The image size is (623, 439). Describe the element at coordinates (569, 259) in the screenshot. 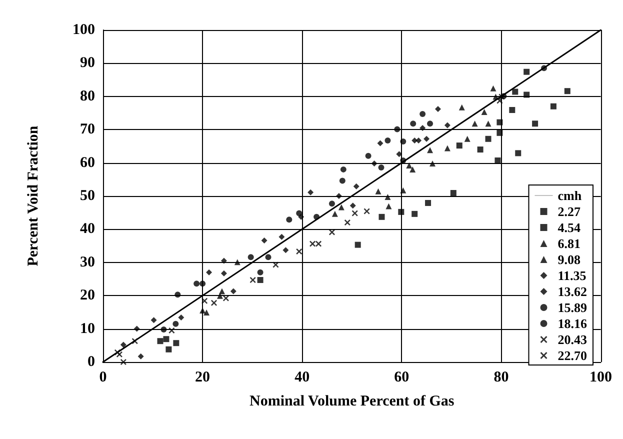

I see `legend-label: 9.08` at that location.